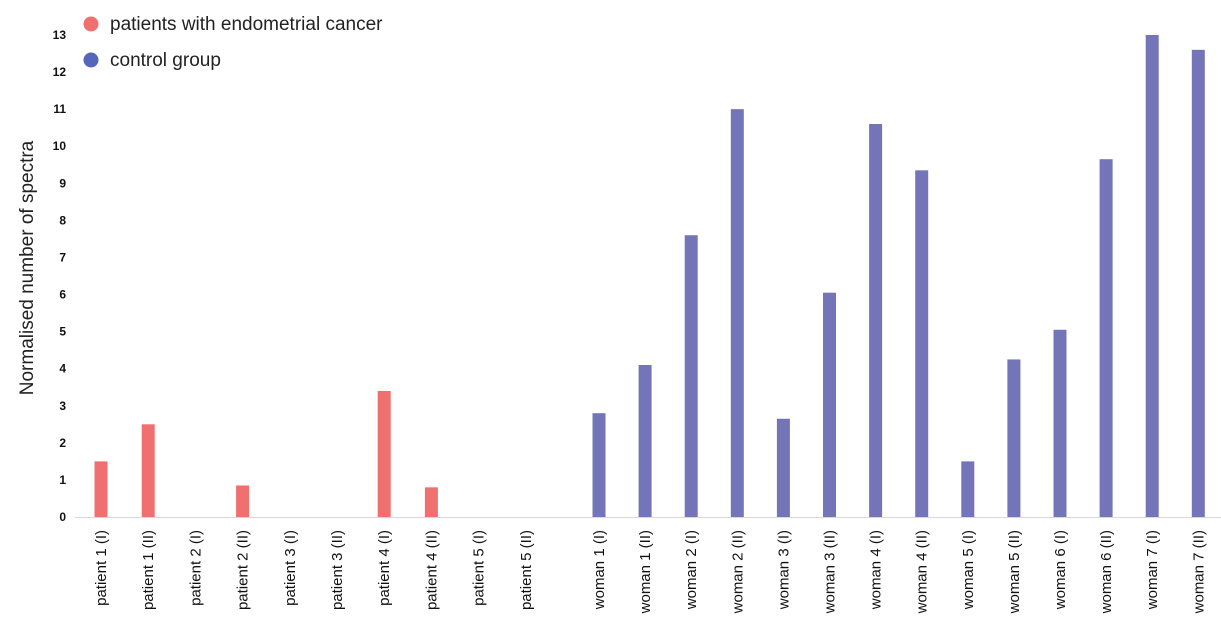 The height and width of the screenshot is (640, 1221). I want to click on y-tick-label: 6, so click(62, 295).